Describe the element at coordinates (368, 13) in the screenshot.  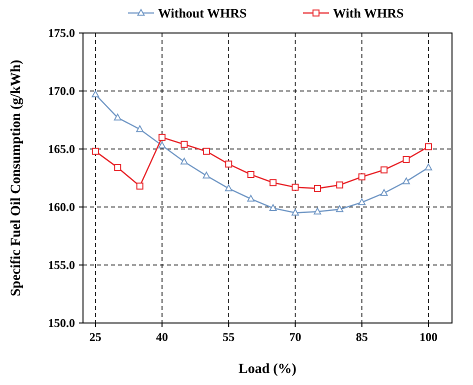
I see `legend-label: With WHRS` at that location.